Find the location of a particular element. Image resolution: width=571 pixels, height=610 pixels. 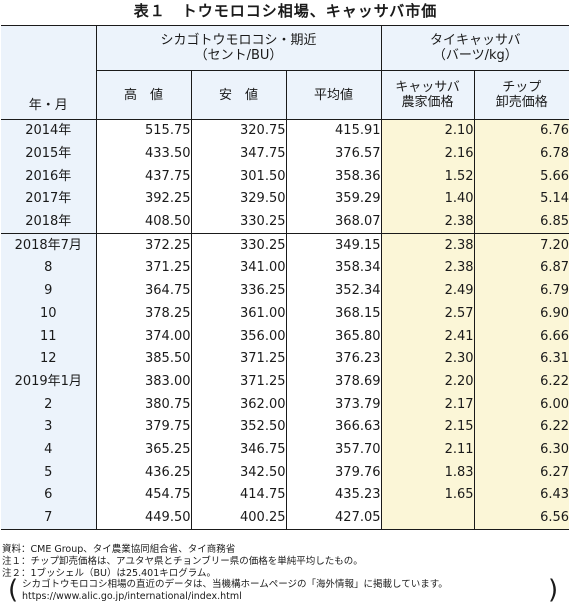

annual-row: 2016年 437.75 301.50 358.36 1.52 5.66 is located at coordinates (285, 177).